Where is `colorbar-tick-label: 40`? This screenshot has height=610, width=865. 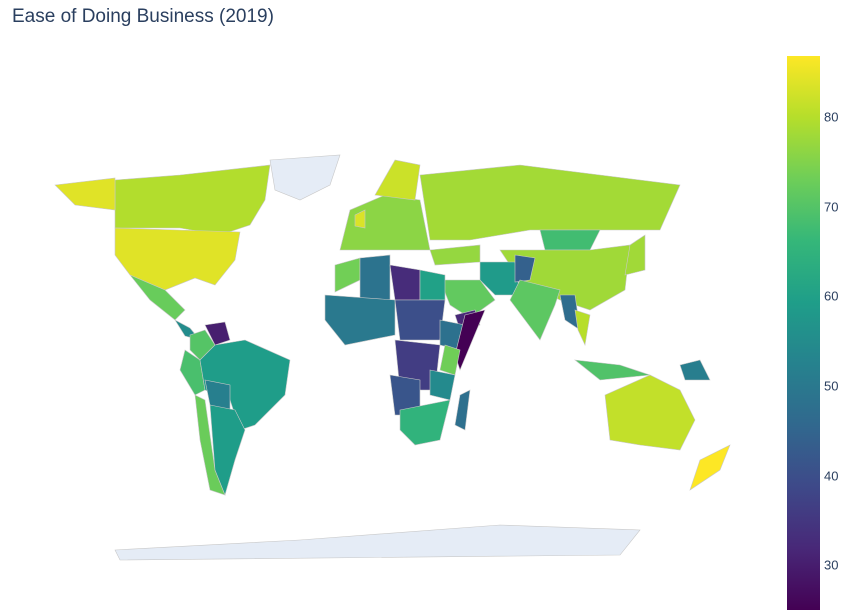 colorbar-tick-label: 40 is located at coordinates (831, 476).